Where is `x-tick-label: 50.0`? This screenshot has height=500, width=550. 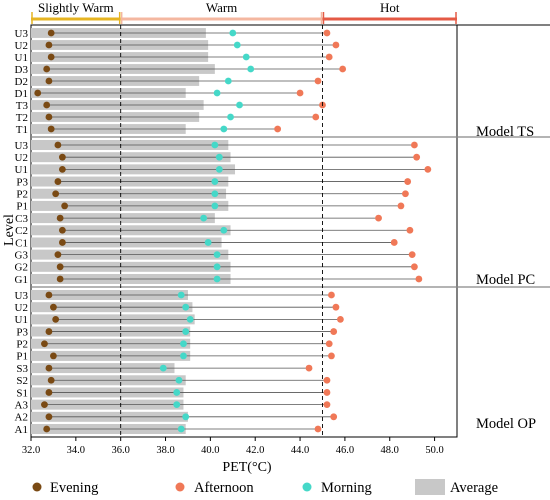 x-tick-label: 50.0 is located at coordinates (434, 450).